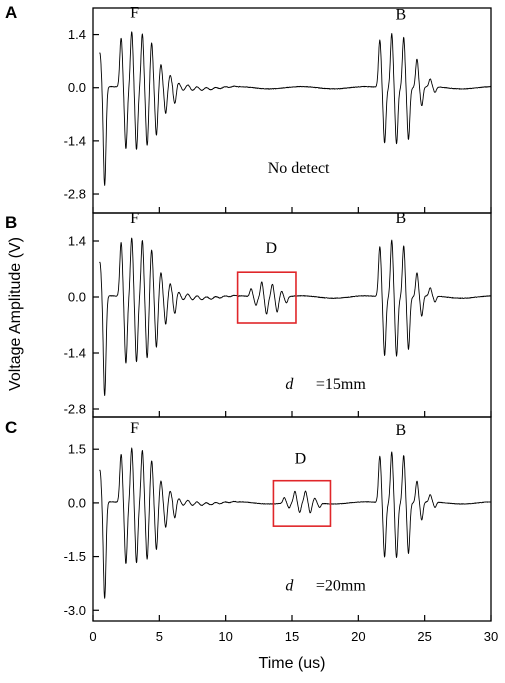 The height and width of the screenshot is (683, 505). What do you see at coordinates (491, 636) in the screenshot?
I see `x-tick-label: 30` at bounding box center [491, 636].